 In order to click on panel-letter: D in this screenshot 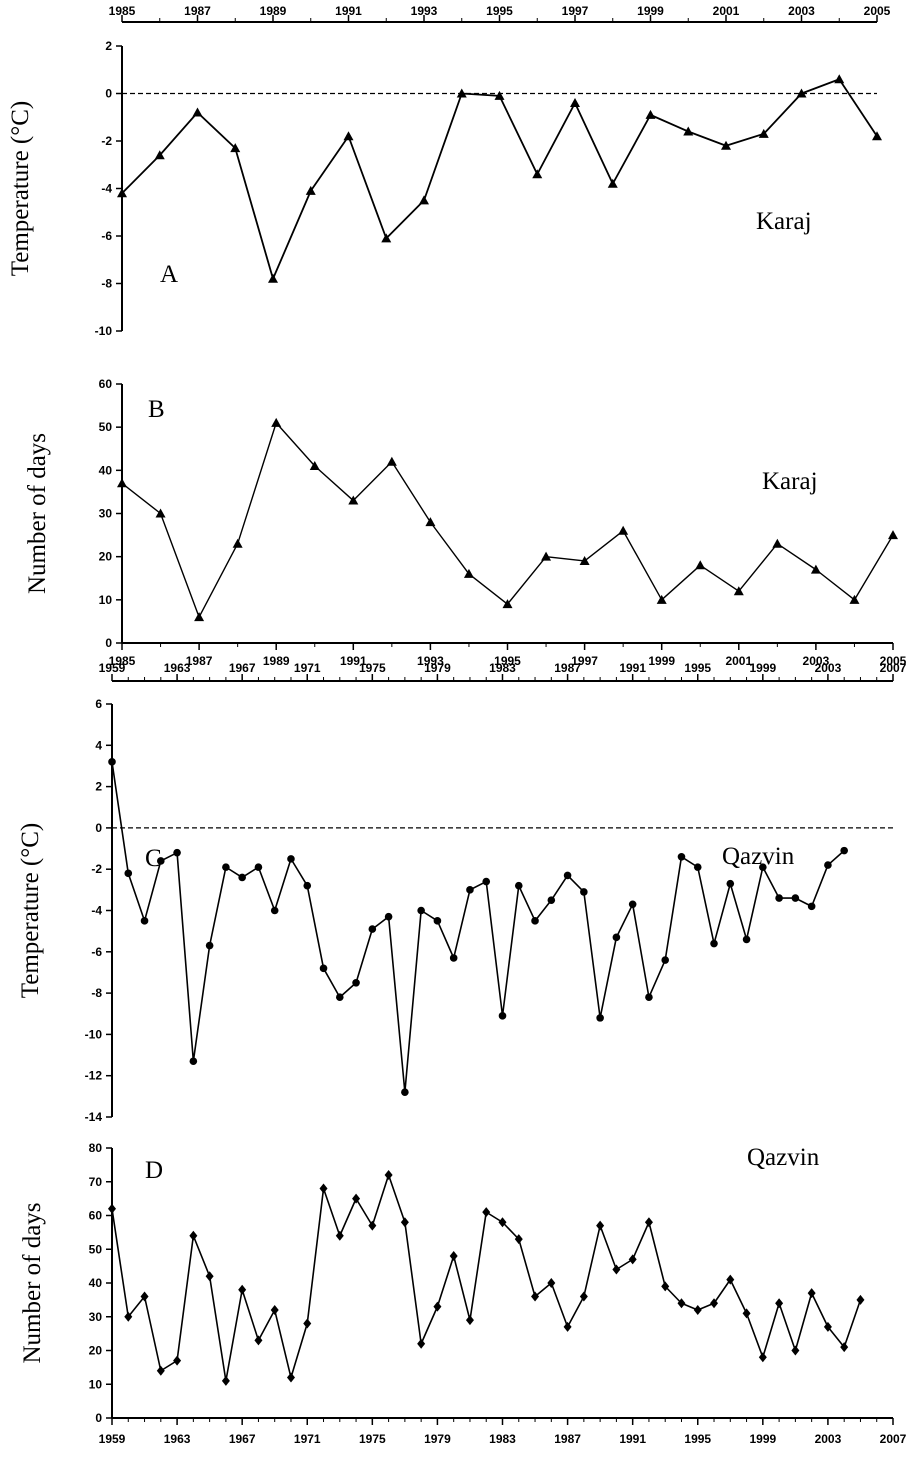, I will do `click(154, 1170)`.